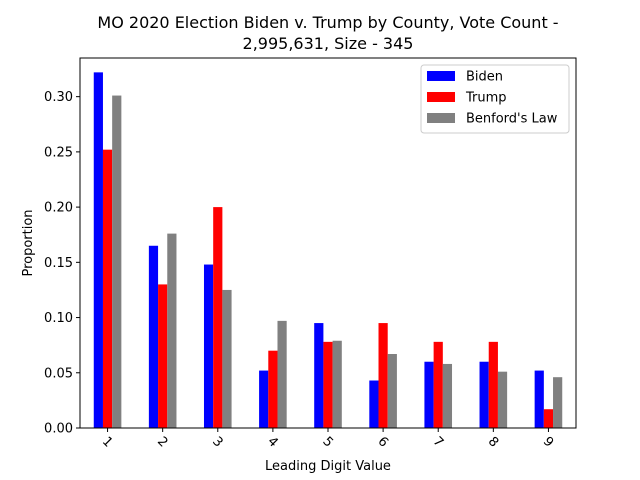 The height and width of the screenshot is (480, 640). I want to click on legend-label-benford-s-law: Benford's Law, so click(512, 119).